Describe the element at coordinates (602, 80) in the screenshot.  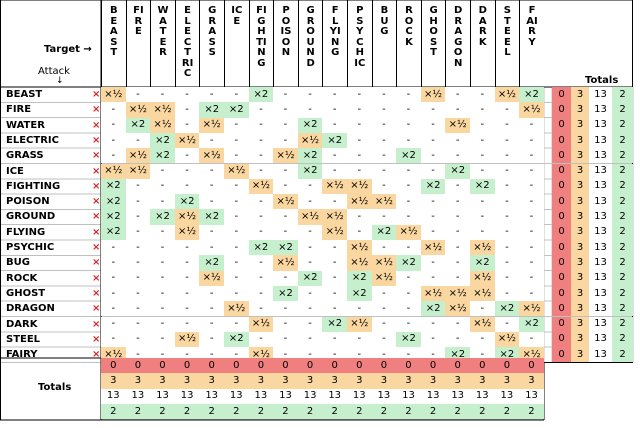
I see `totals-right-label: Totals` at that location.